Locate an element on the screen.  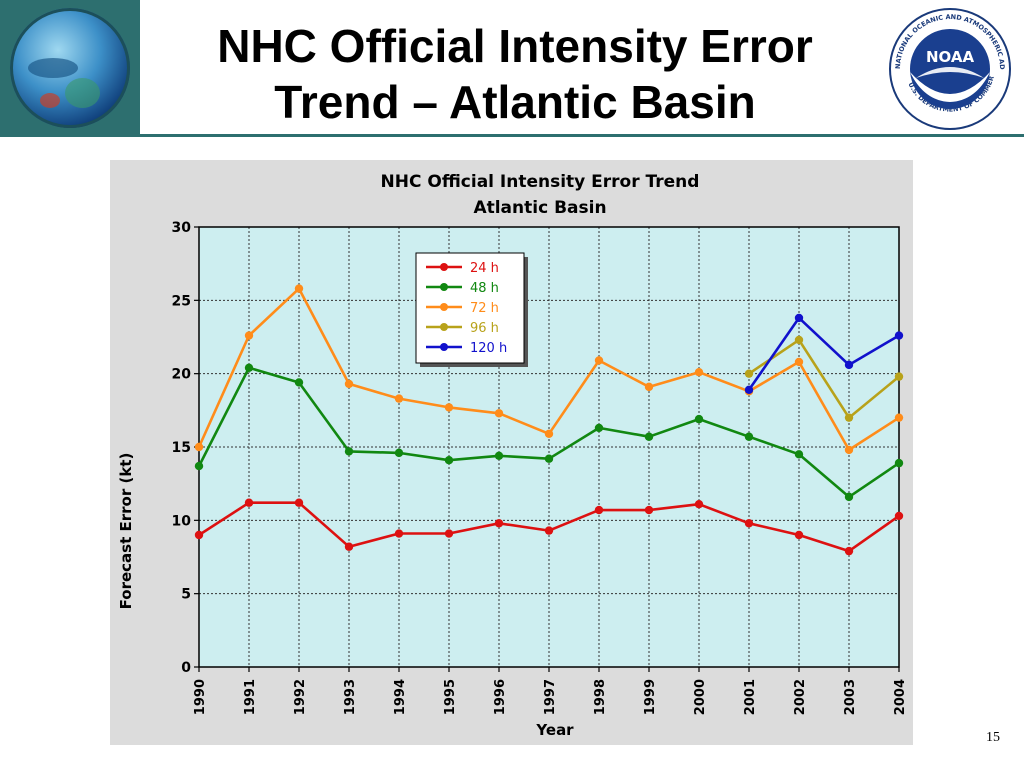
header-divider is located at coordinates (512, 135).